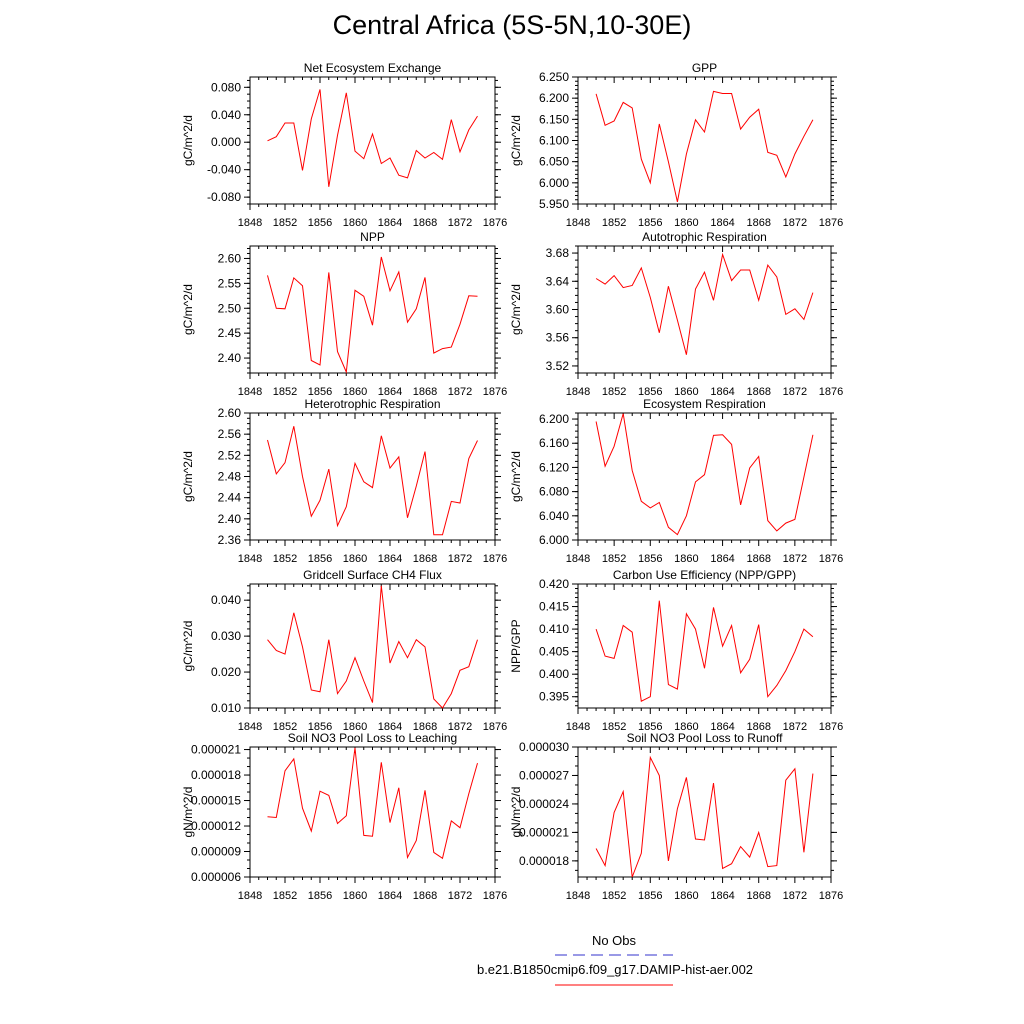 The image size is (1024, 1024). I want to click on y-tick-label: 0.000021, so click(216, 750).